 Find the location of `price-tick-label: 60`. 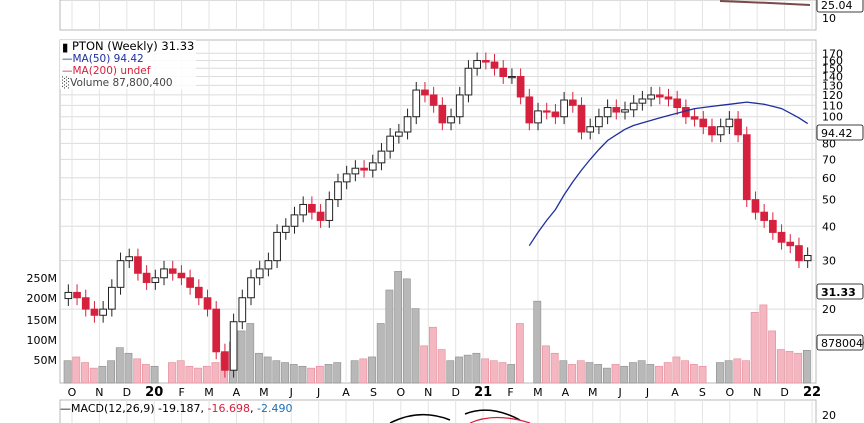

price-tick-label: 60 is located at coordinates (829, 178).